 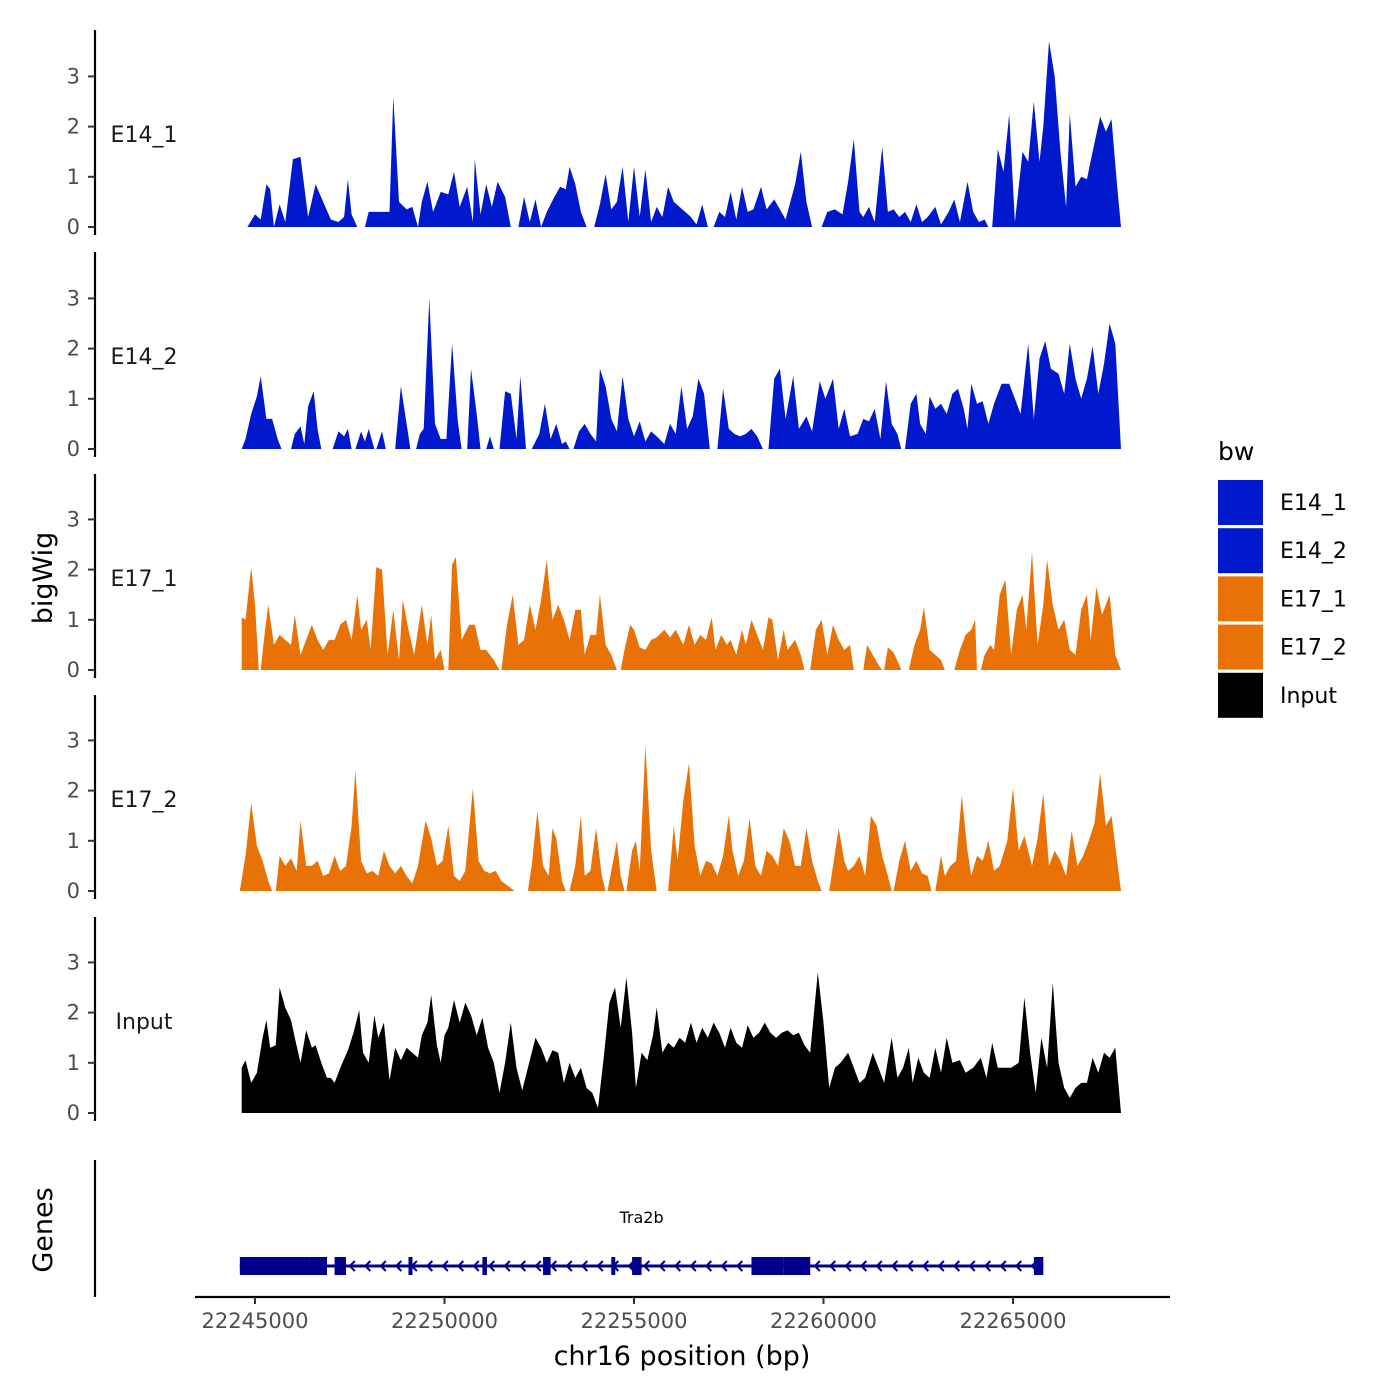 What do you see at coordinates (1313, 551) in the screenshot?
I see `legend-label: E14_2` at bounding box center [1313, 551].